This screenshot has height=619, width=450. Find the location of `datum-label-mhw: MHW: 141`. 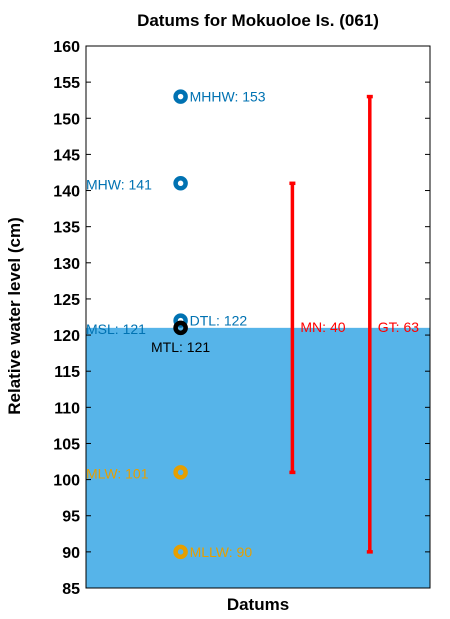

datum-label-mhw: MHW: 141 is located at coordinates (119, 184).